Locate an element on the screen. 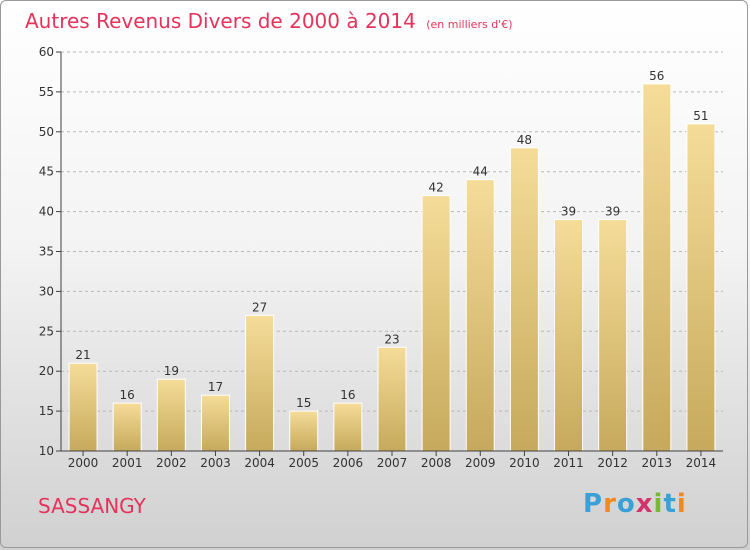  y-tick-label: 50 is located at coordinates (46, 132).